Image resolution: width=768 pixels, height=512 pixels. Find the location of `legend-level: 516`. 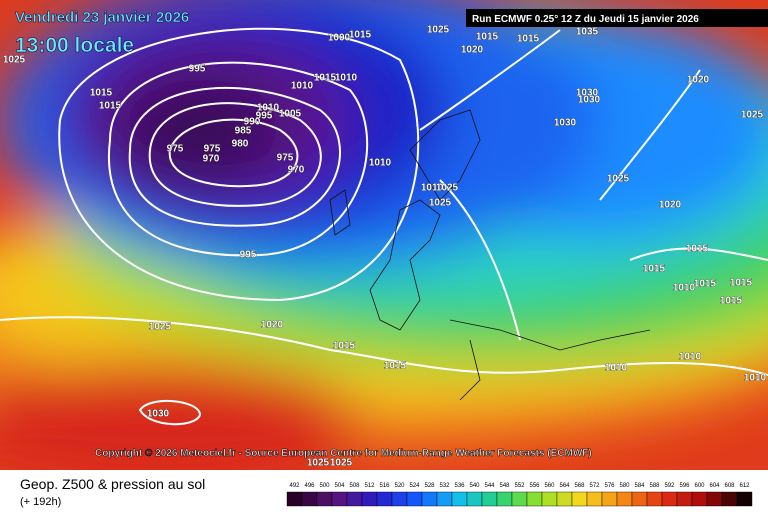

legend-level: 516 is located at coordinates (384, 486).